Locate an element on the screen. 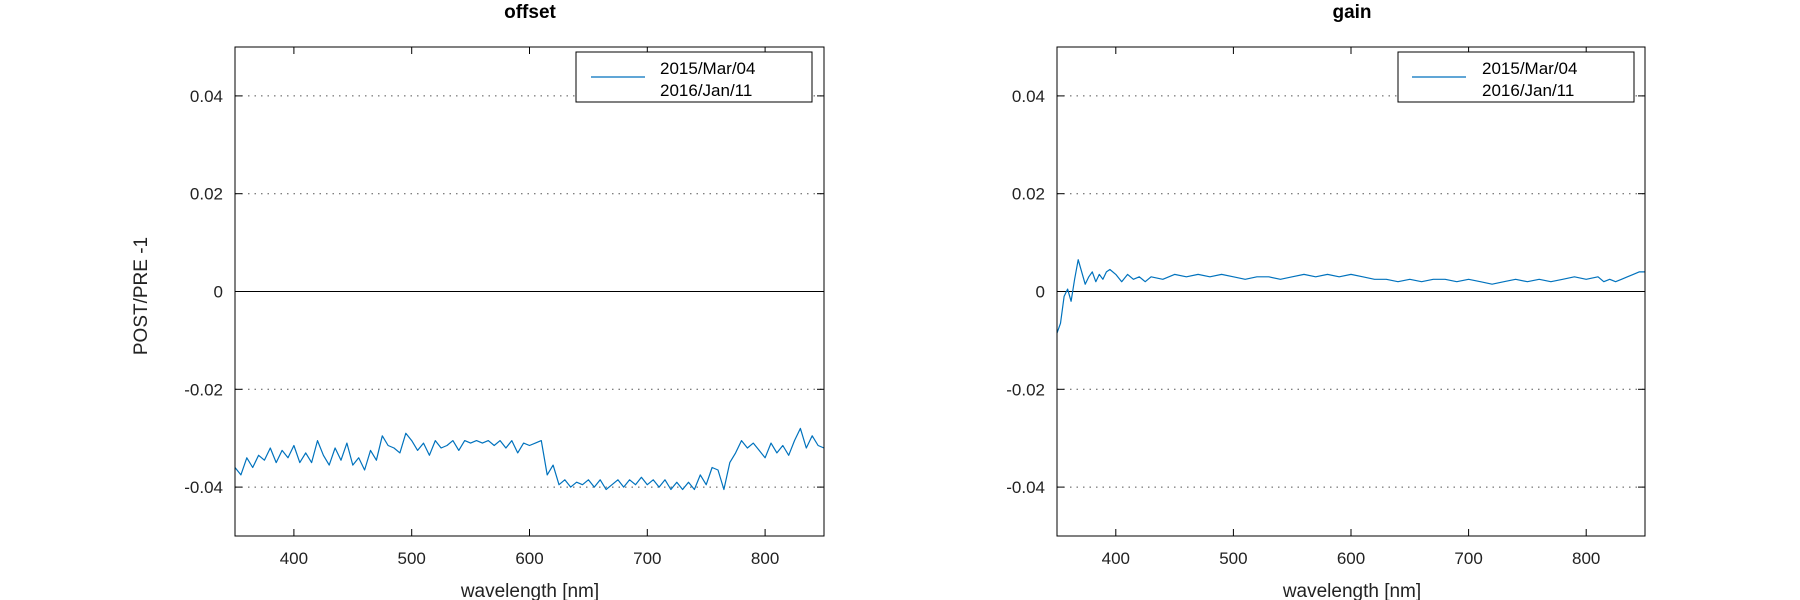 This screenshot has width=1800, height=600. chart-title: gain is located at coordinates (1351, 12).